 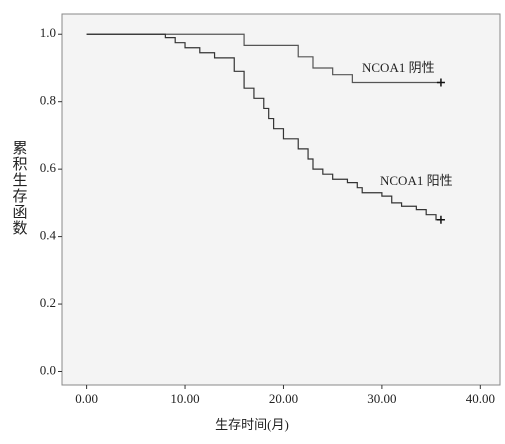 I want to click on y-tick-label: 0.4, so click(x=48, y=235).